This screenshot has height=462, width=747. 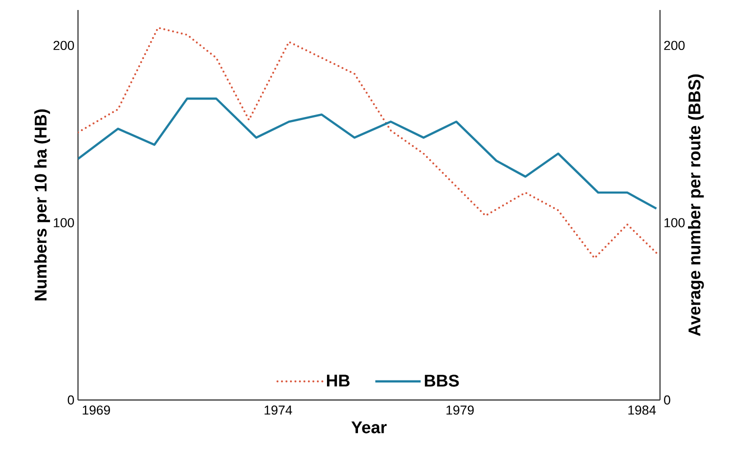 What do you see at coordinates (642, 410) in the screenshot?
I see `x-tick-label: 1984` at bounding box center [642, 410].